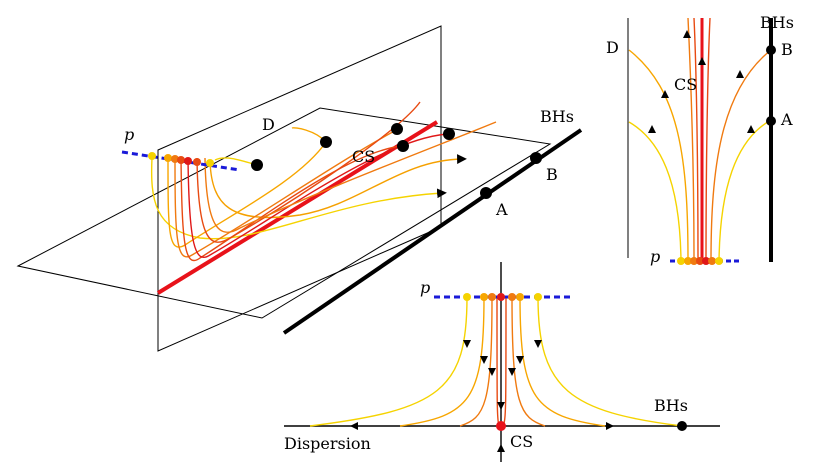 This screenshot has height=473, width=817. What do you see at coordinates (268, 124) in the screenshot?
I see `main-label-d: D` at bounding box center [268, 124].